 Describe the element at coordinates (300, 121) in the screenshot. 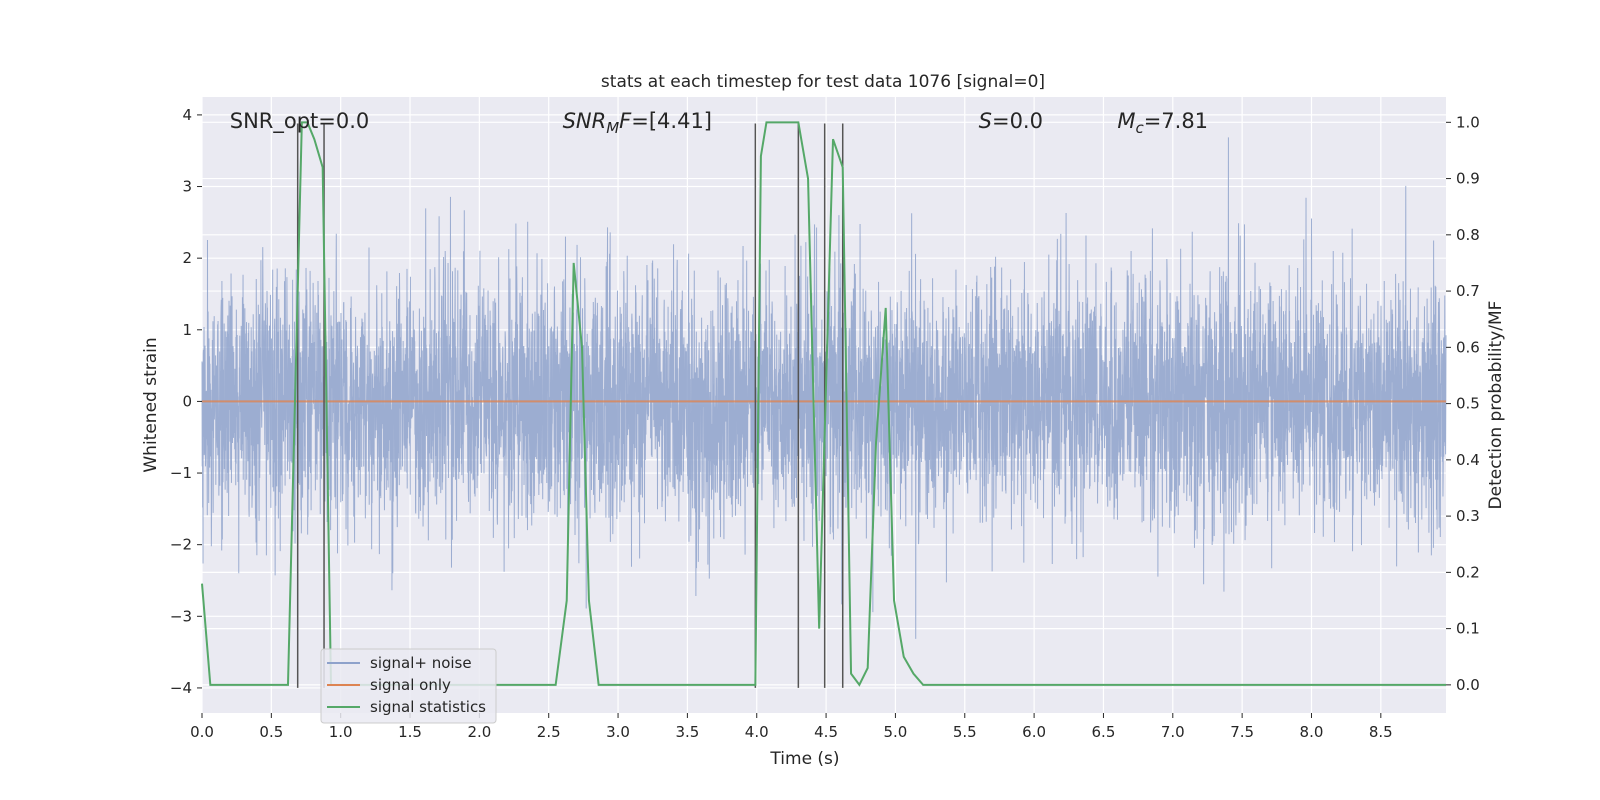

I see `annotation: SNR_opt=0.0` at that location.